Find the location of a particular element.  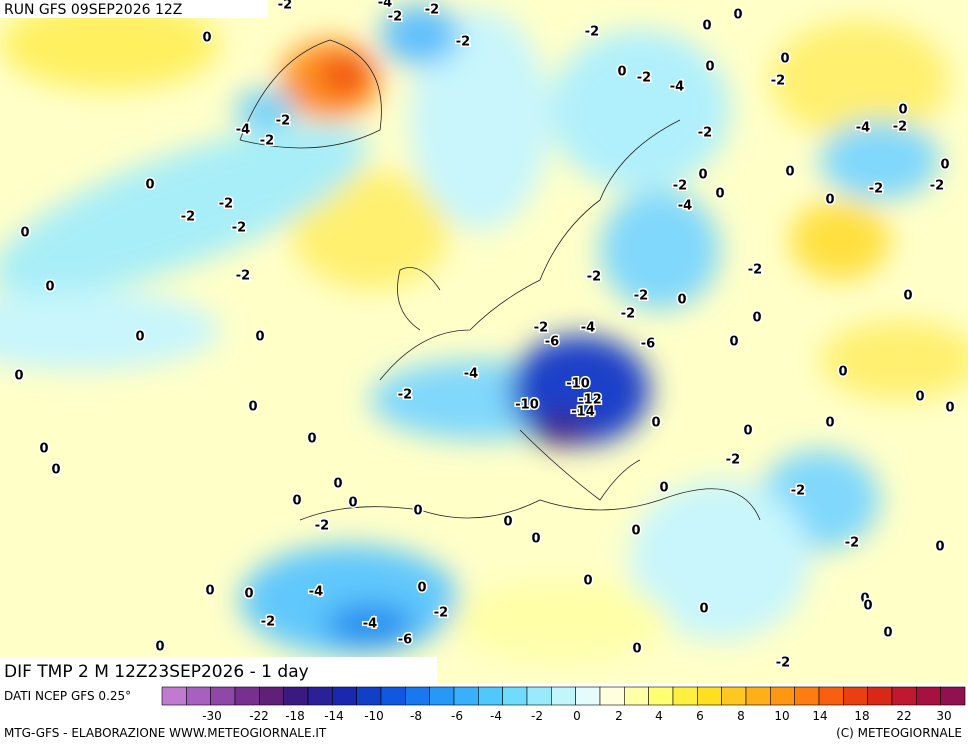

colorbar-tick-label: -22 is located at coordinates (259, 716).